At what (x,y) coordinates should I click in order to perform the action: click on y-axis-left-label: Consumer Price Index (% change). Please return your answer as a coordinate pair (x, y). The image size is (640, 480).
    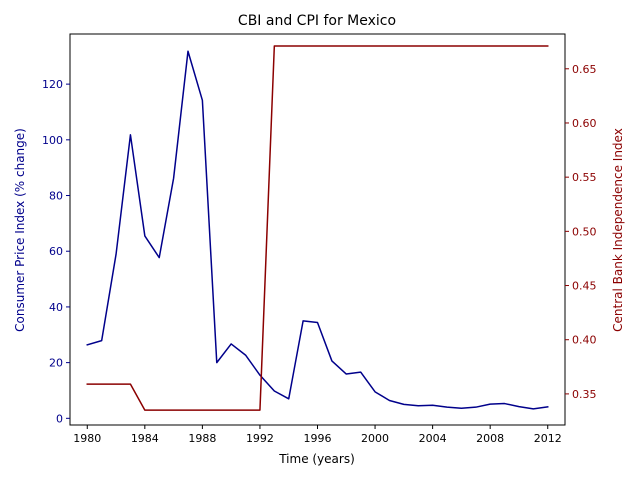
    Looking at the image, I should click on (20, 230).